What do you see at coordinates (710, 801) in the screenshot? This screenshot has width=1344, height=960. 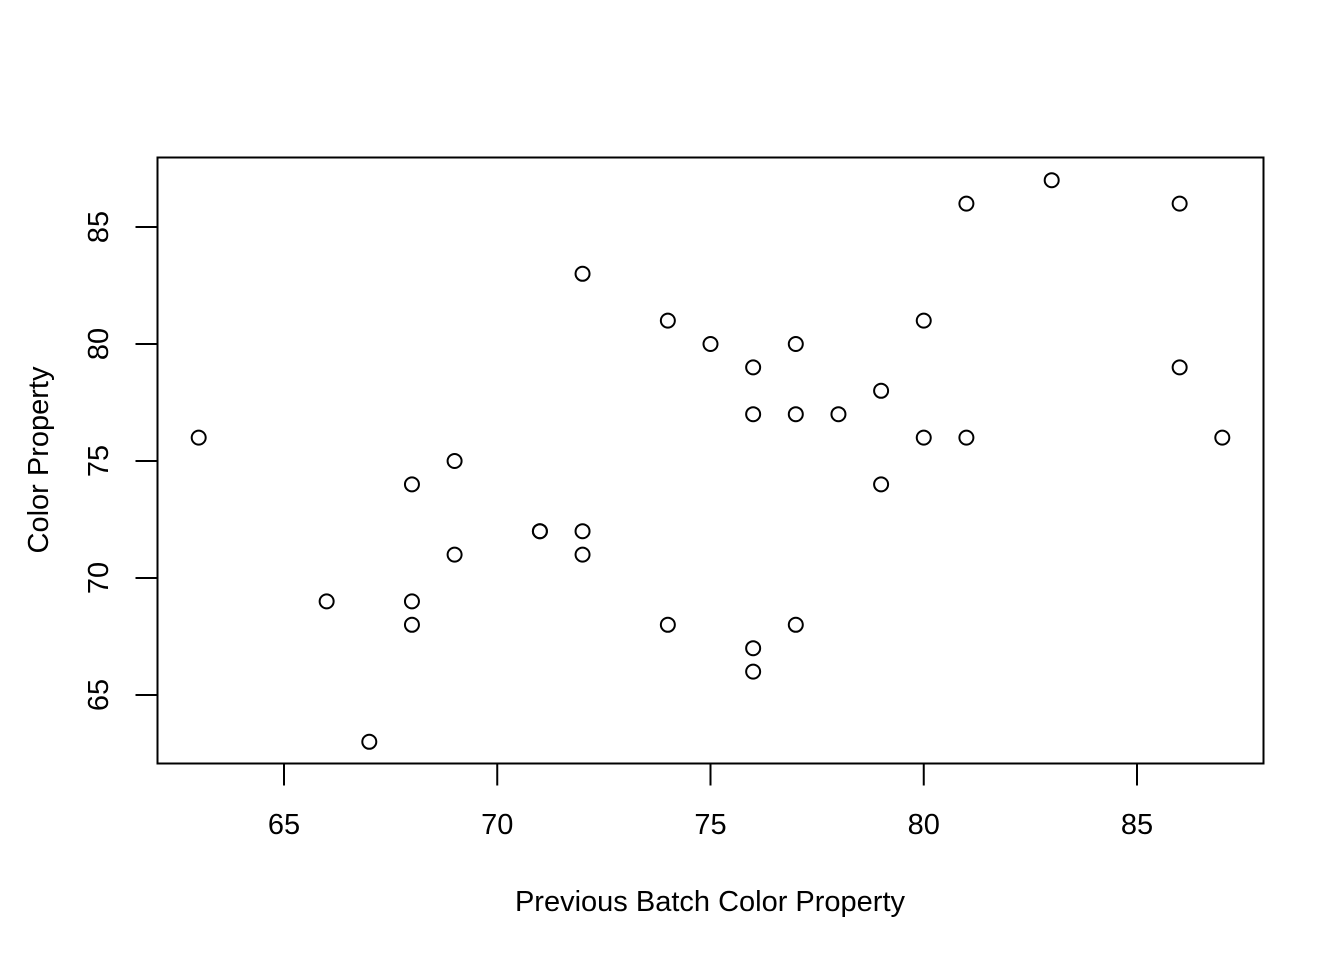 I see `x-axis: 65 70 75 80 85` at bounding box center [710, 801].